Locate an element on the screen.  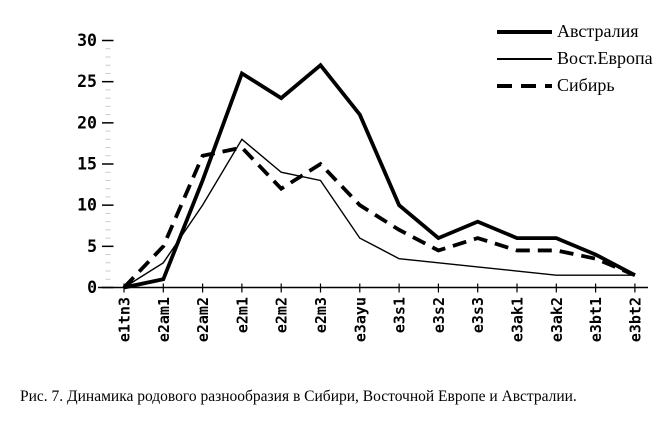
x-tick-label: e2m3 is located at coordinates (321, 315).